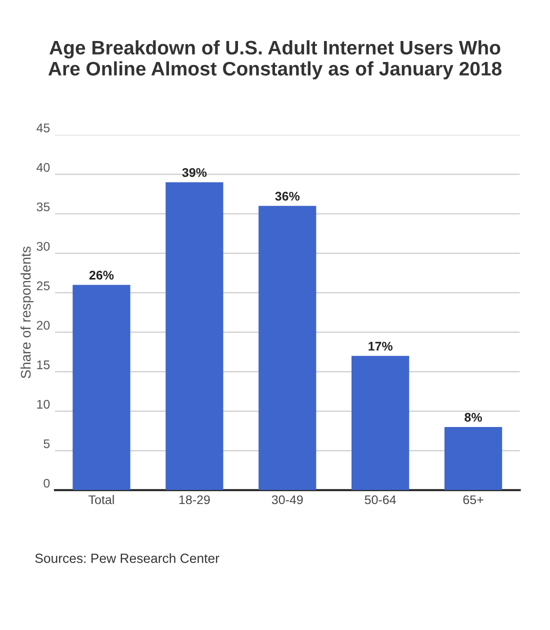 The width and height of the screenshot is (550, 630). What do you see at coordinates (473, 417) in the screenshot?
I see `data-label: 8%` at bounding box center [473, 417].